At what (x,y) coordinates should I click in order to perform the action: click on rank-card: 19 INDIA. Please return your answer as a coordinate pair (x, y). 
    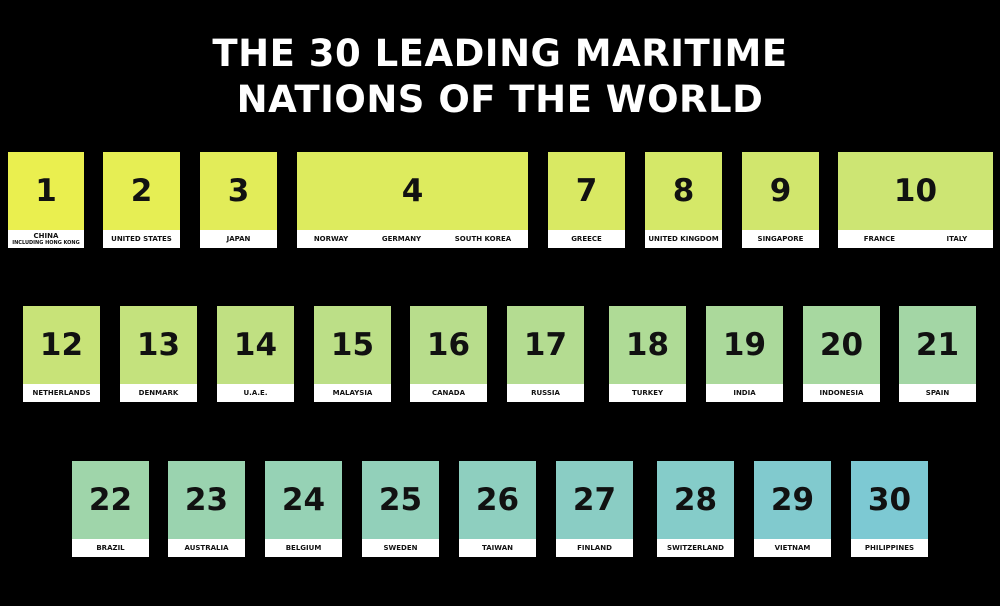
    Looking at the image, I should click on (744, 354).